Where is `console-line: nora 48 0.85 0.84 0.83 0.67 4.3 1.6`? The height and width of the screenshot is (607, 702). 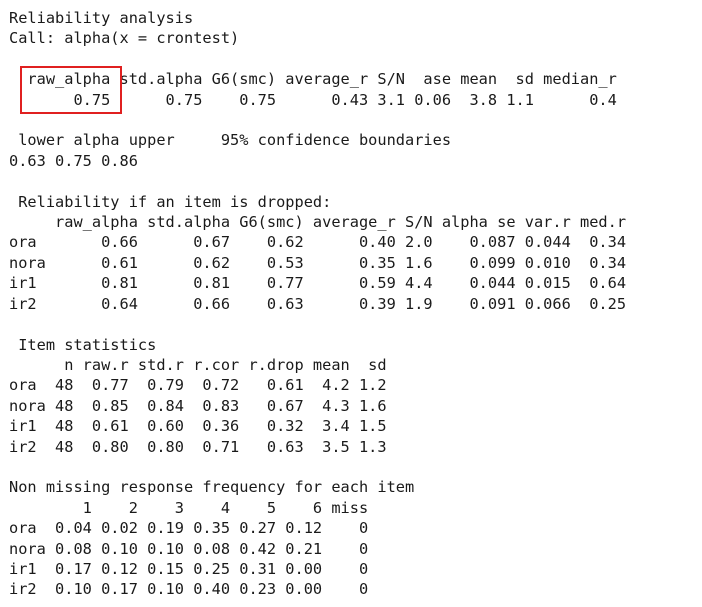
console-line: nora 48 0.85 0.84 0.83 0.67 4.3 1.6 is located at coordinates (198, 405).